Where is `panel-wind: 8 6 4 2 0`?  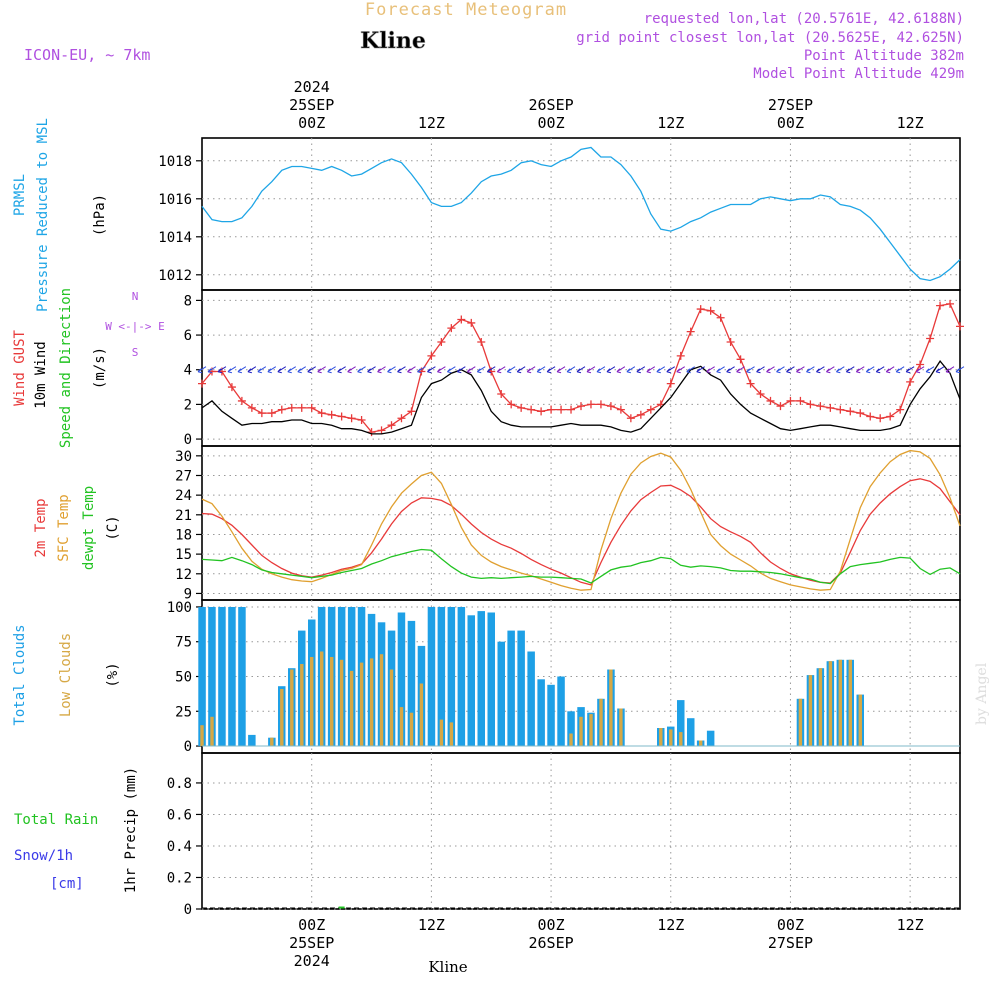 panel-wind: 8 6 4 2 0 is located at coordinates (574, 368).